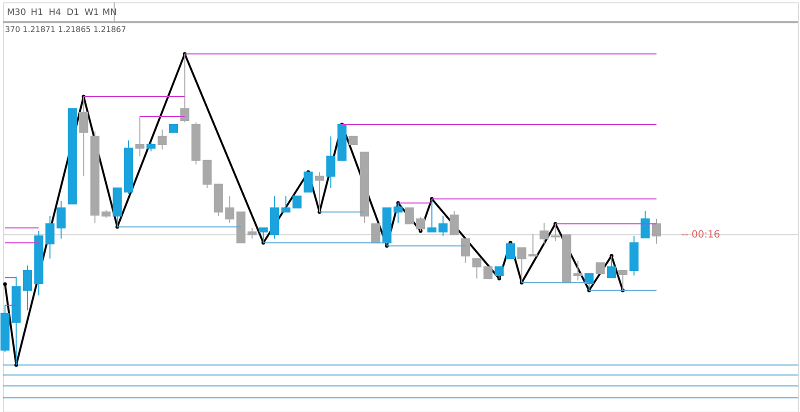 This screenshot has height=412, width=800. Describe the element at coordinates (109, 13) in the screenshot. I see `text: MN` at that location.